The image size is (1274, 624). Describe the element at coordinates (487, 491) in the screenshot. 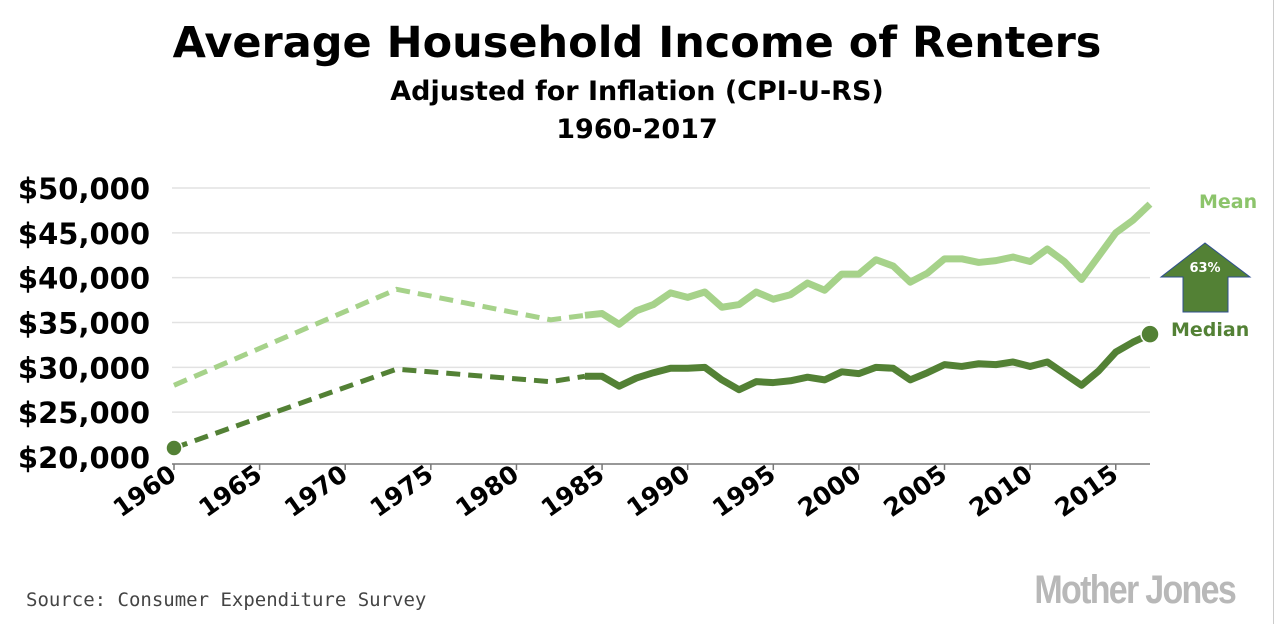

I see `x-tick-label: 1980` at that location.